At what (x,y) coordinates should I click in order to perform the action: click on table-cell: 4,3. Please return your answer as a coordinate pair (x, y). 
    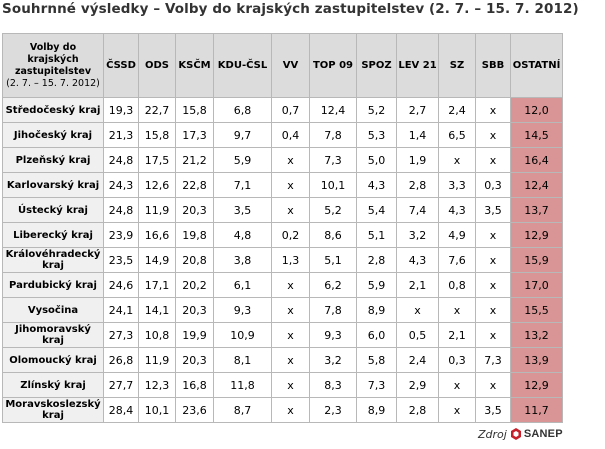
    Looking at the image, I should click on (417, 260).